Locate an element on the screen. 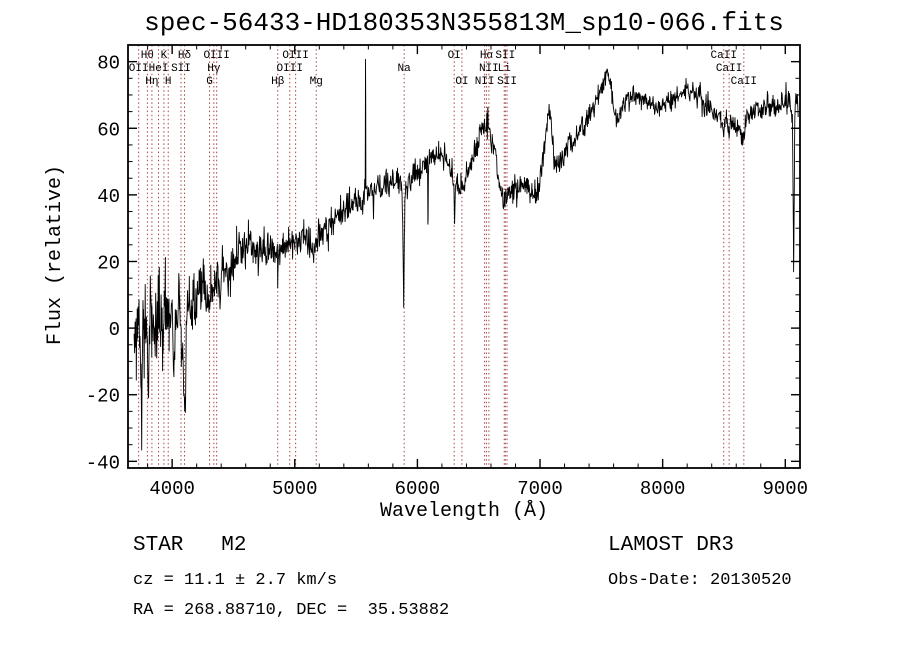 The height and width of the screenshot is (649, 900). coordinates-text: RA = 268.88710, DEC = 35.53882 is located at coordinates (291, 610).